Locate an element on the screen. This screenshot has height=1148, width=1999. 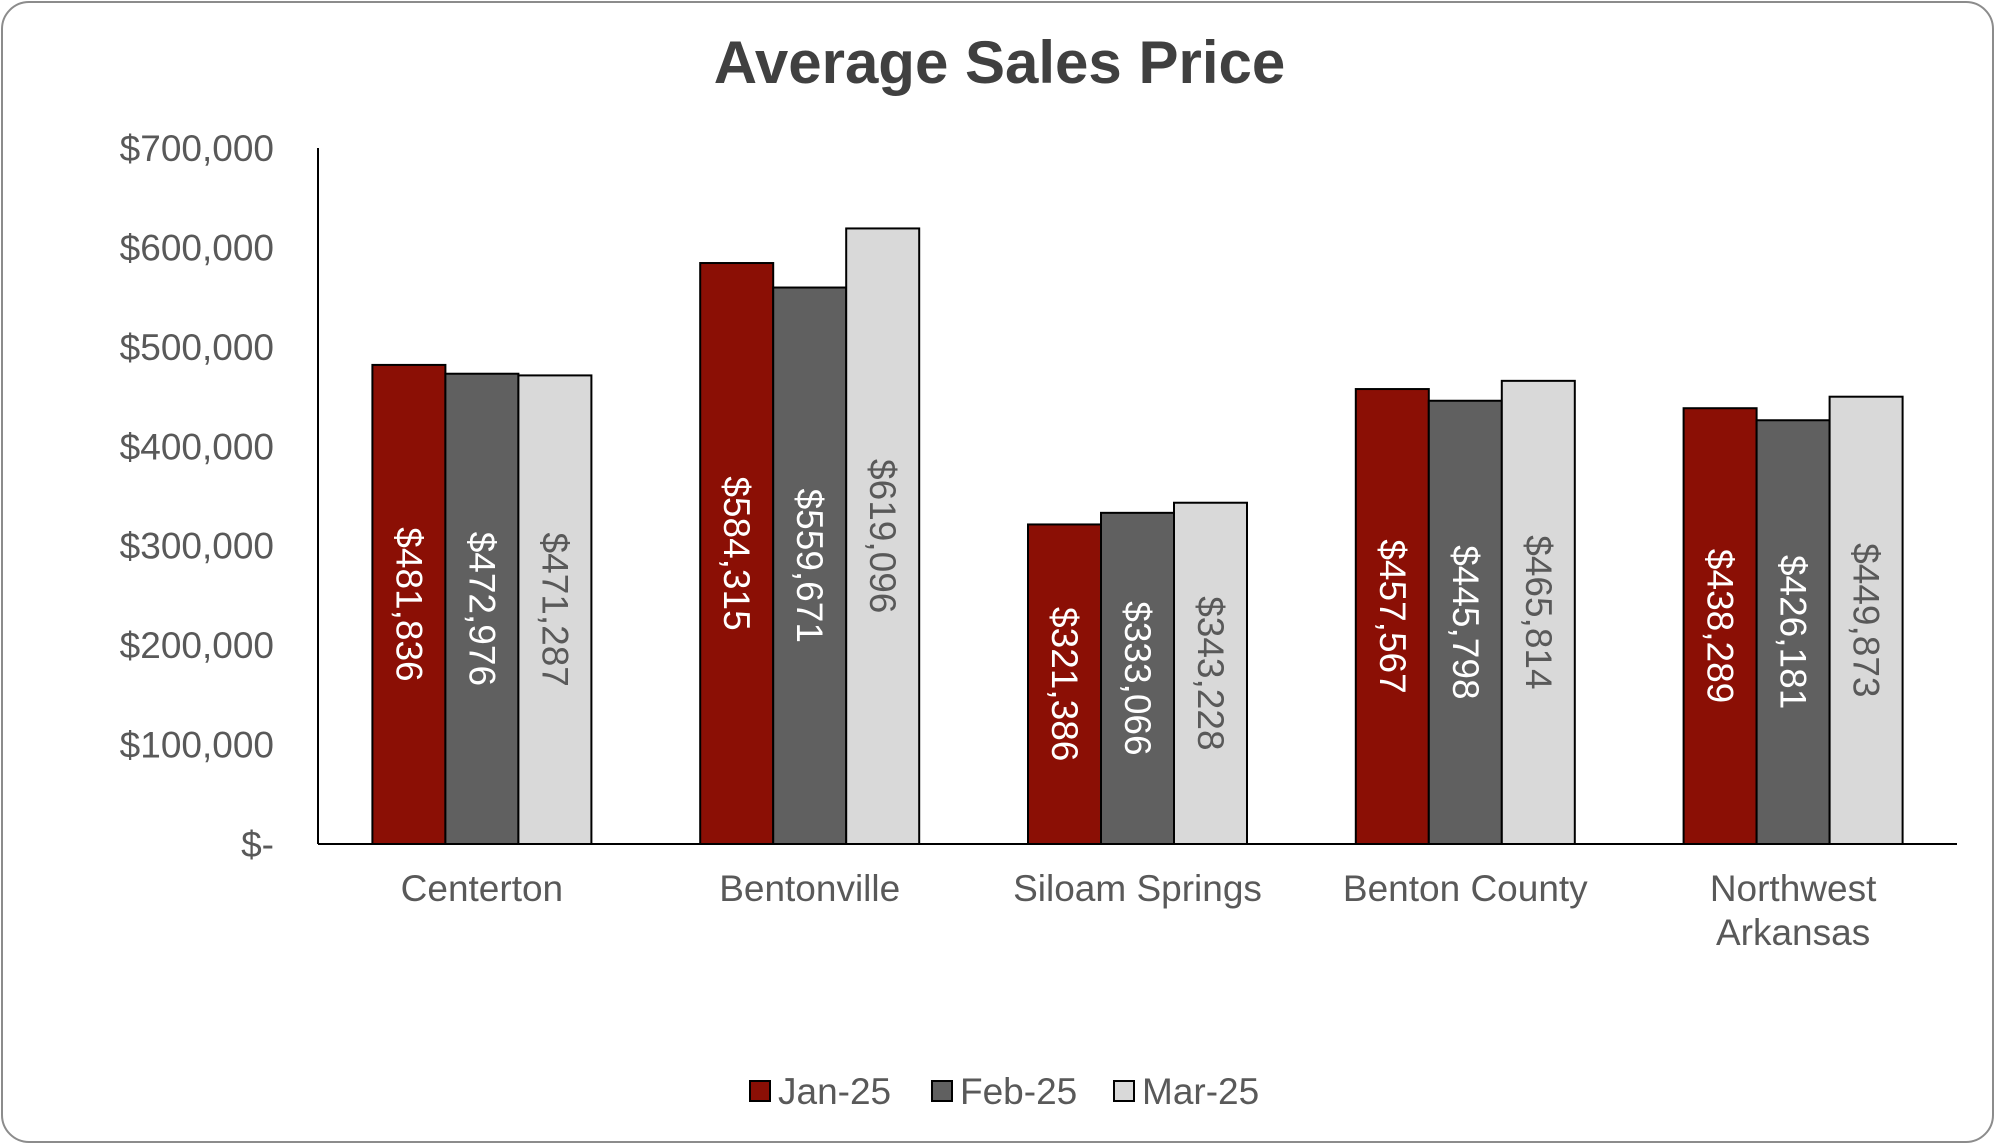
x-tick-label: Arkansas is located at coordinates (1793, 932).